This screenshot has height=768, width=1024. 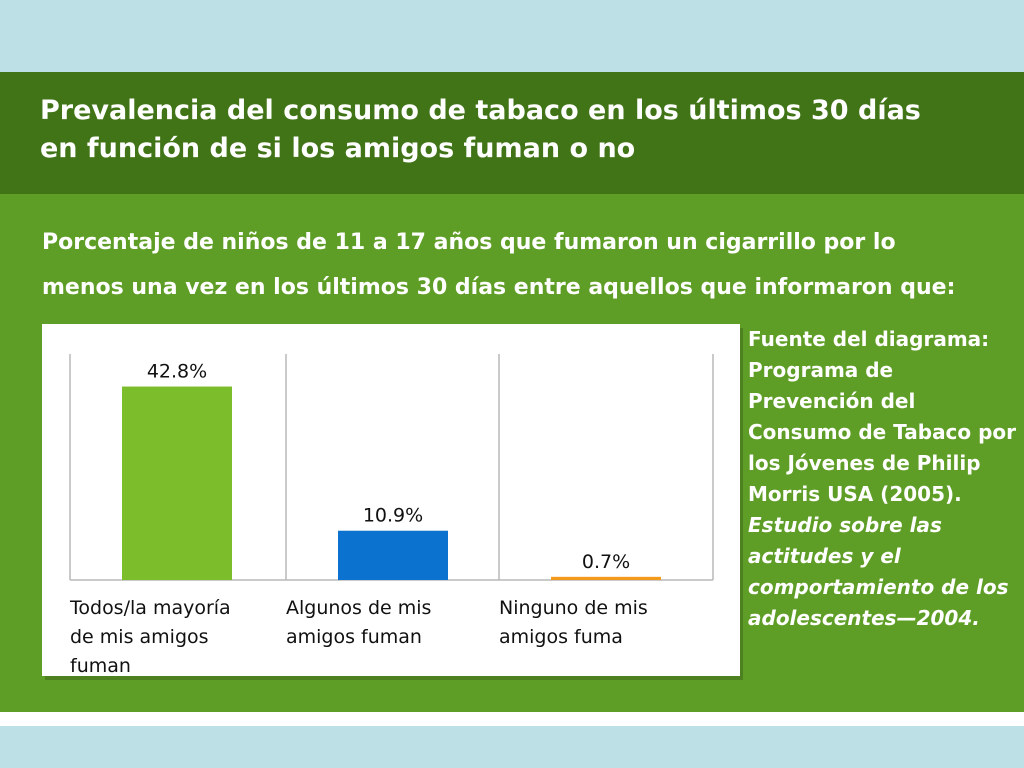 I want to click on value-label-2: 10.9%, so click(x=393, y=516).